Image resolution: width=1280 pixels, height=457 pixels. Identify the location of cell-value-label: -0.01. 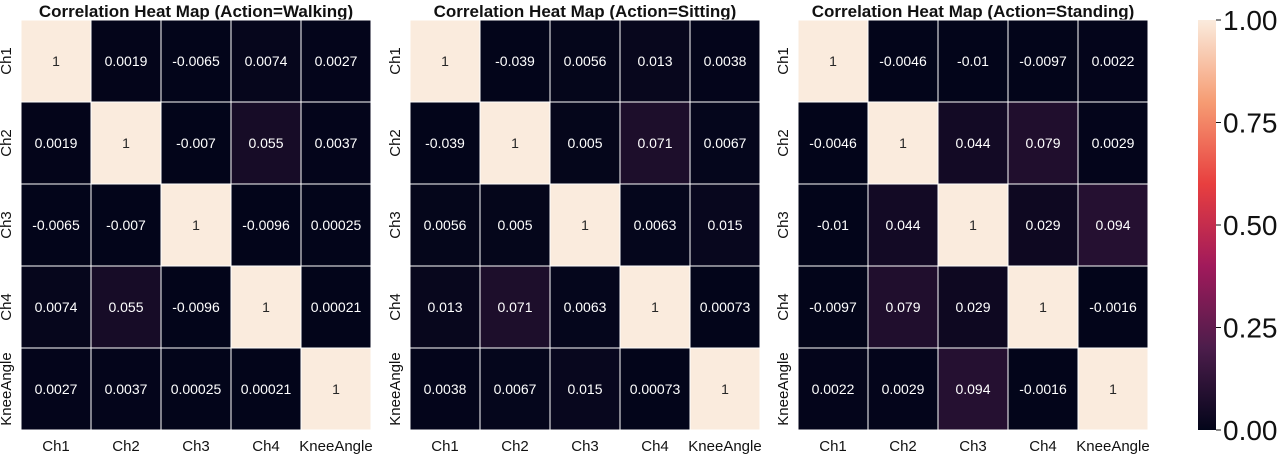
(833, 225).